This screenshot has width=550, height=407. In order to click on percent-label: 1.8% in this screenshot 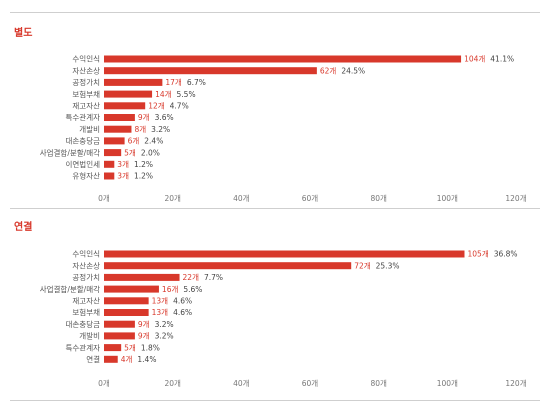, I will do `click(150, 347)`.